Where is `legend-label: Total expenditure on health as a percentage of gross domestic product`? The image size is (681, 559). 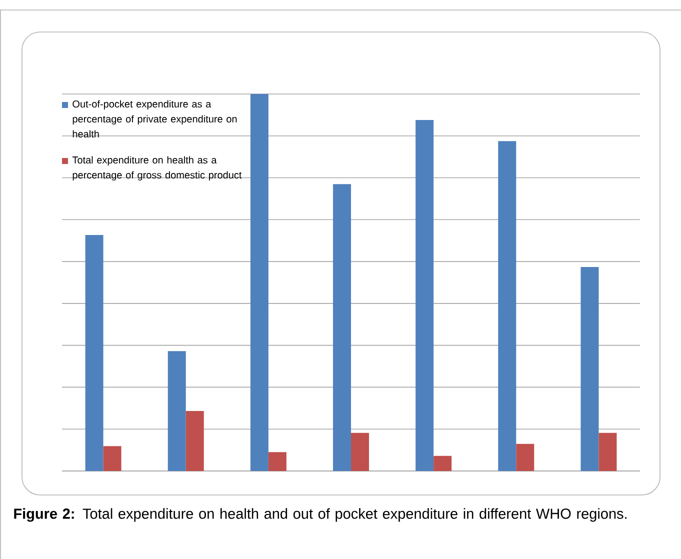
legend-label: Total expenditure on health as a percentage of gross domestic product is located at coordinates (157, 168).